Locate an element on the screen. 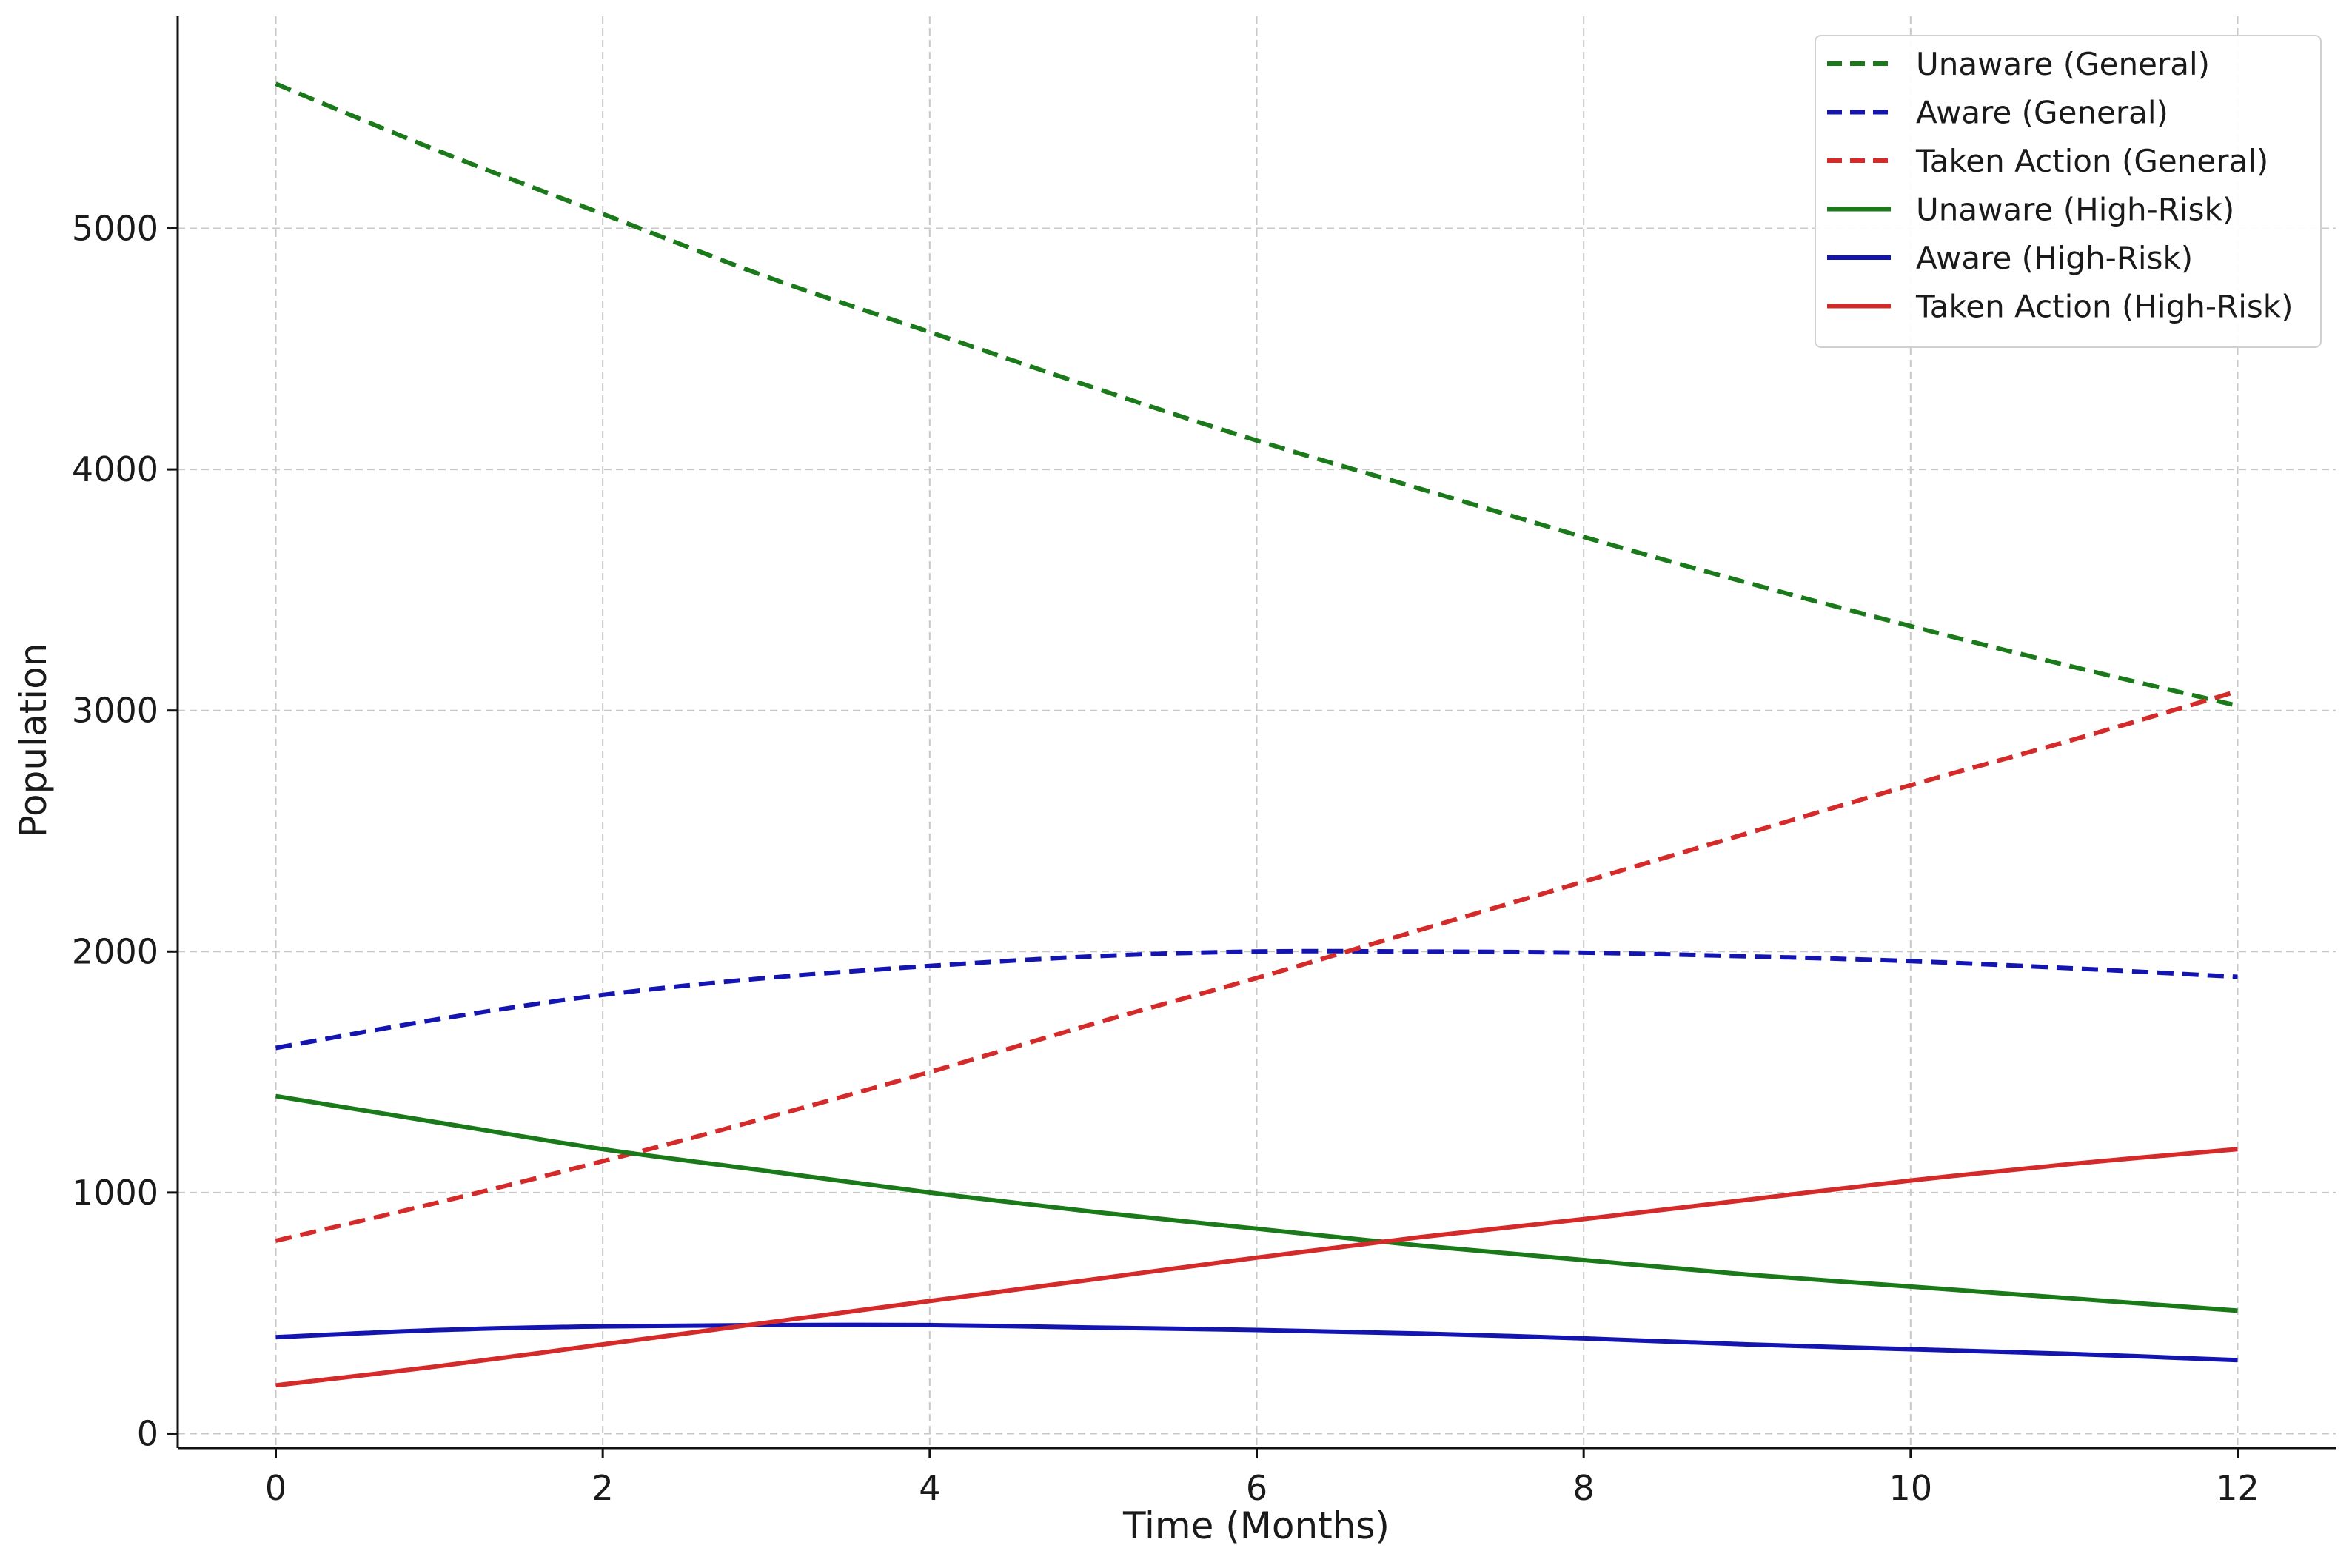 The height and width of the screenshot is (1568, 2352). x-tick-label: 12 is located at coordinates (2237, 1488).